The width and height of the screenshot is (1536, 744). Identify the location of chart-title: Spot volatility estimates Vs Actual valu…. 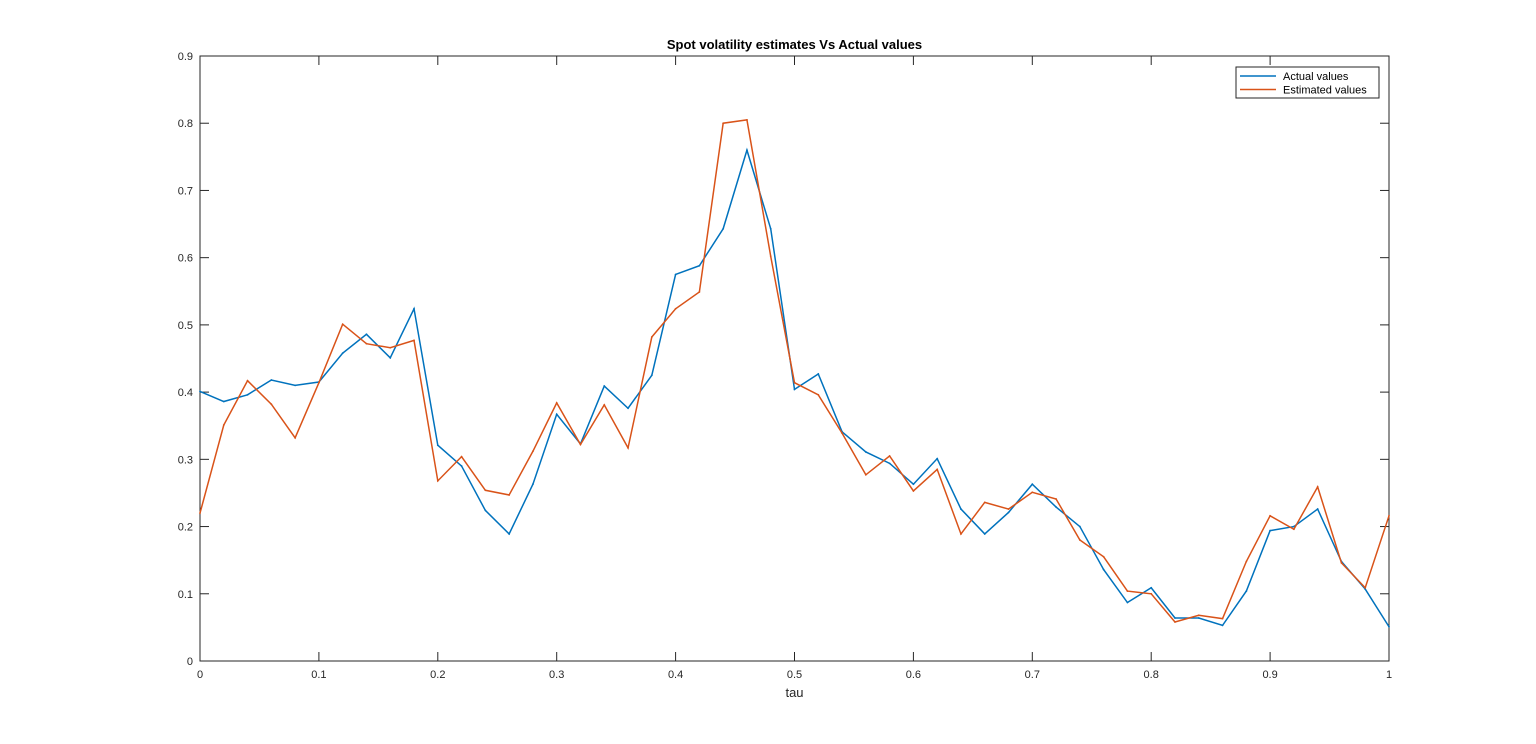
(794, 44).